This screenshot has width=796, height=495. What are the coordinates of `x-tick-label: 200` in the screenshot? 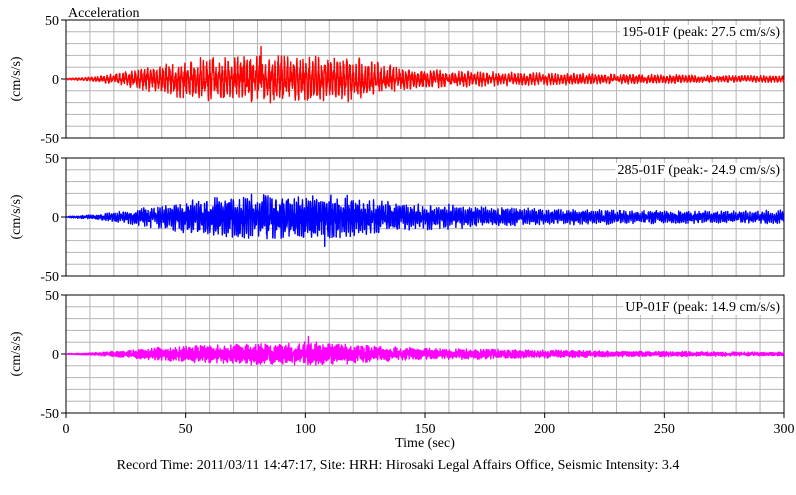 It's located at (544, 429).